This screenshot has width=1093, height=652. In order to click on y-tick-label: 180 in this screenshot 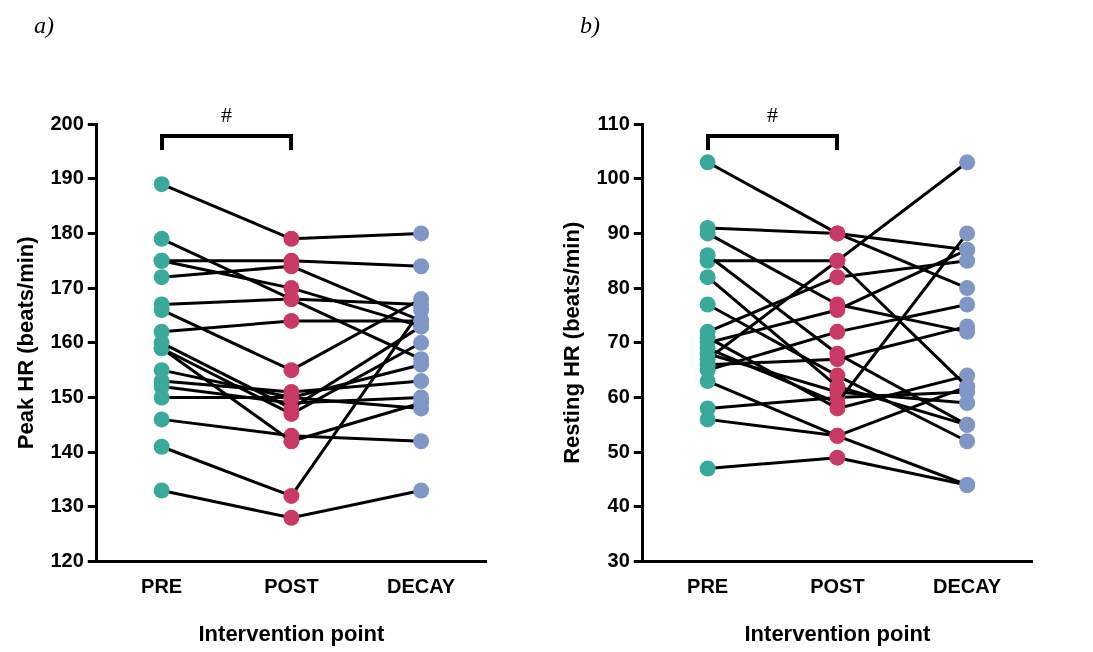, I will do `click(67, 231)`.